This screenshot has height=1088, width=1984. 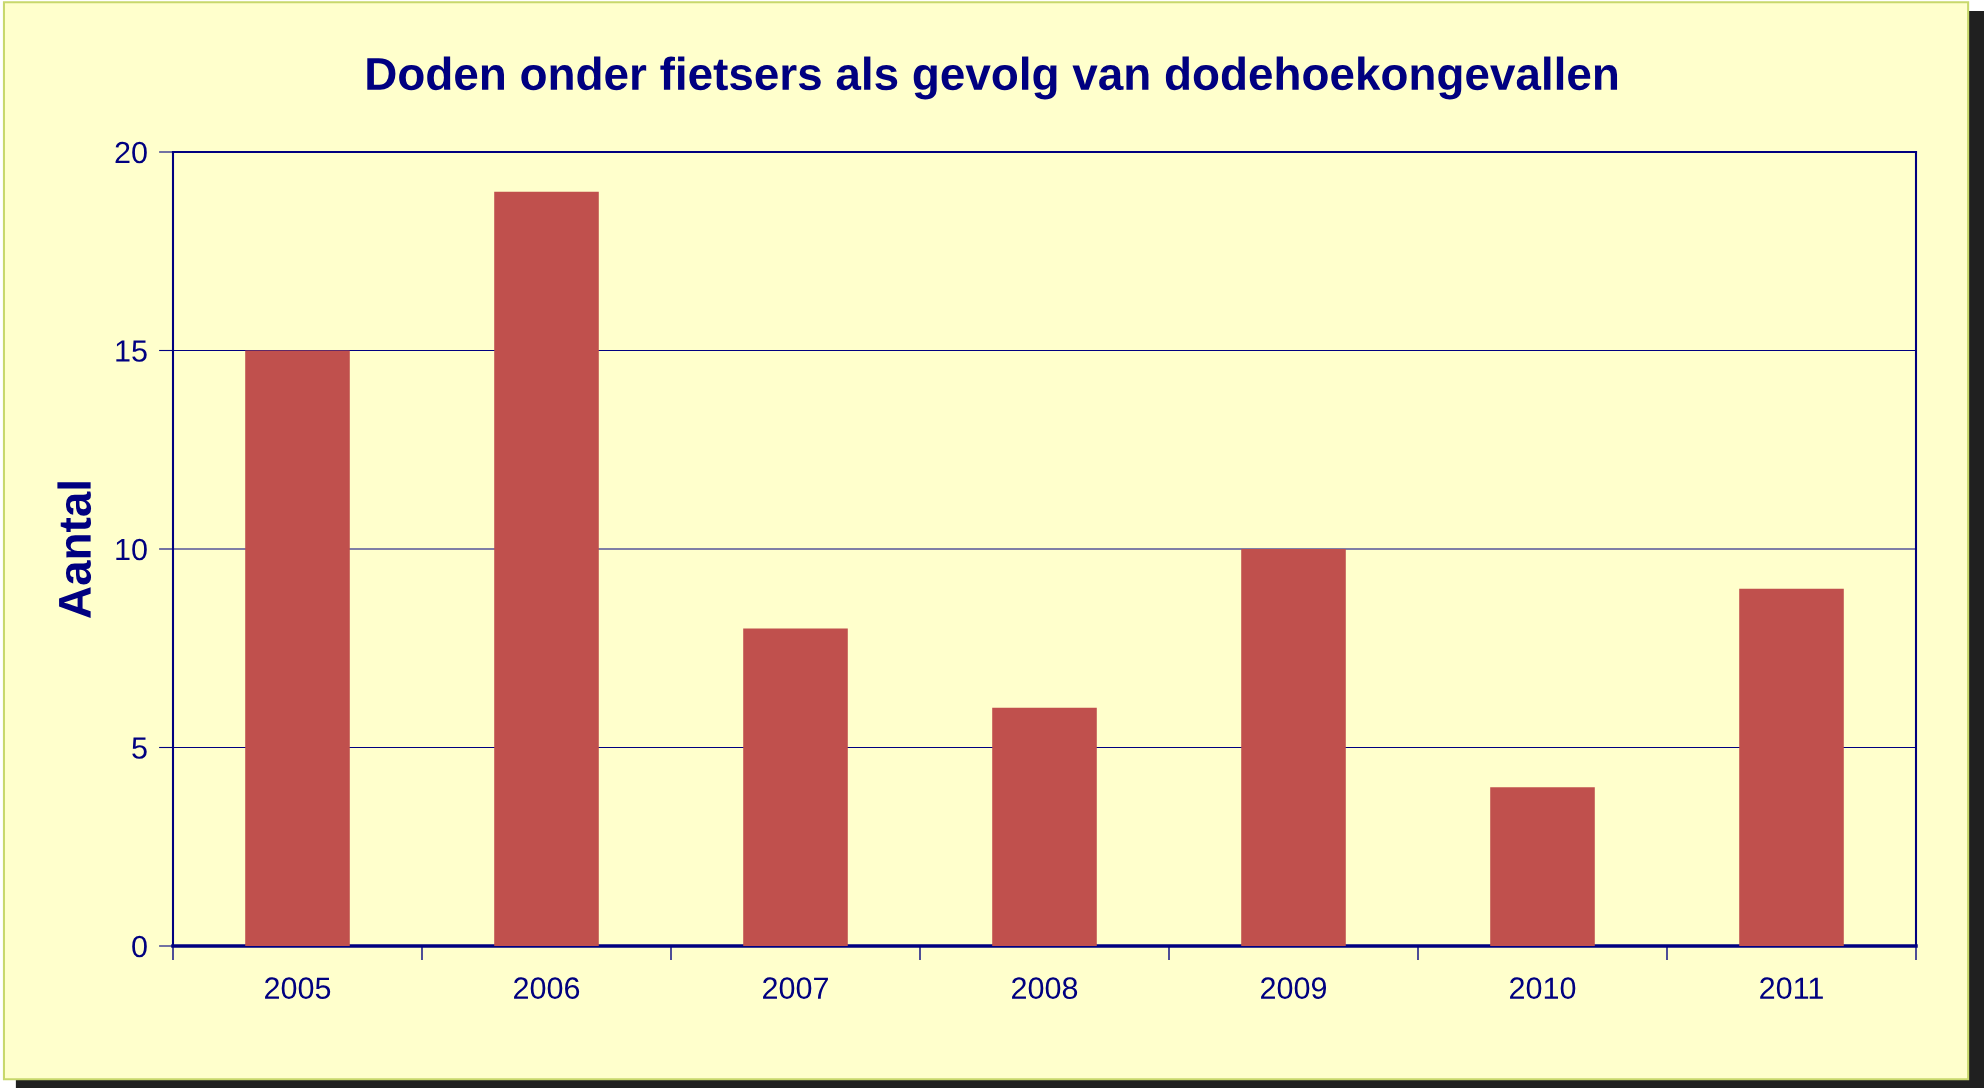 I want to click on chart-title: Doden onder fietsers als gevolg van dodehoekongevallen, so click(x=992, y=78).